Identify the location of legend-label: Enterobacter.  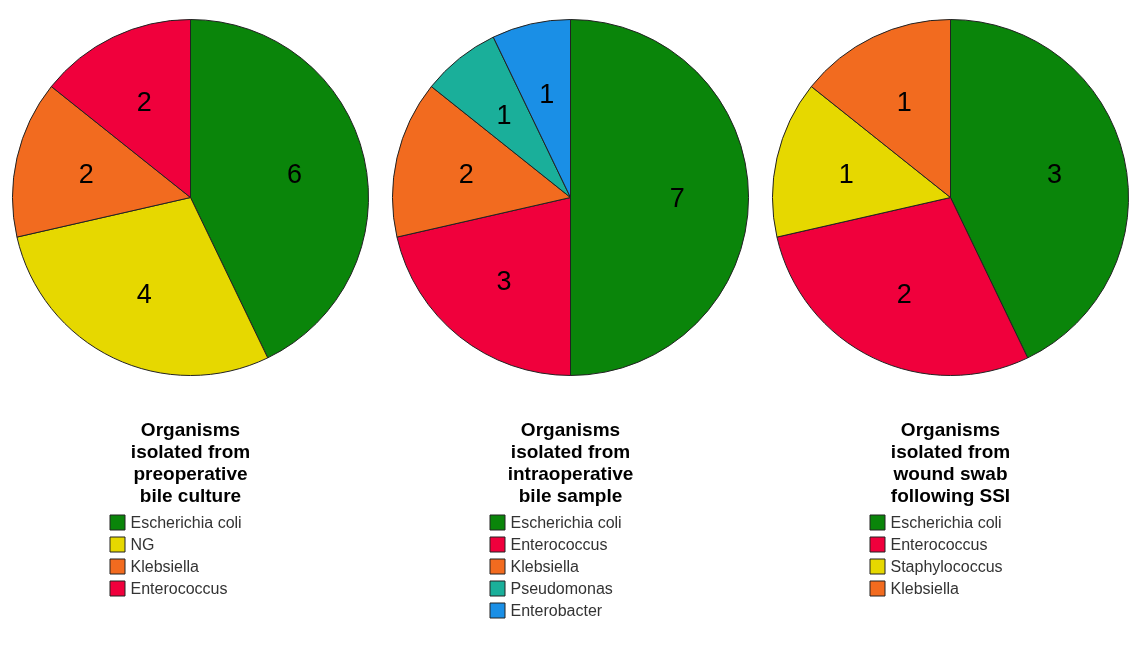
(556, 610).